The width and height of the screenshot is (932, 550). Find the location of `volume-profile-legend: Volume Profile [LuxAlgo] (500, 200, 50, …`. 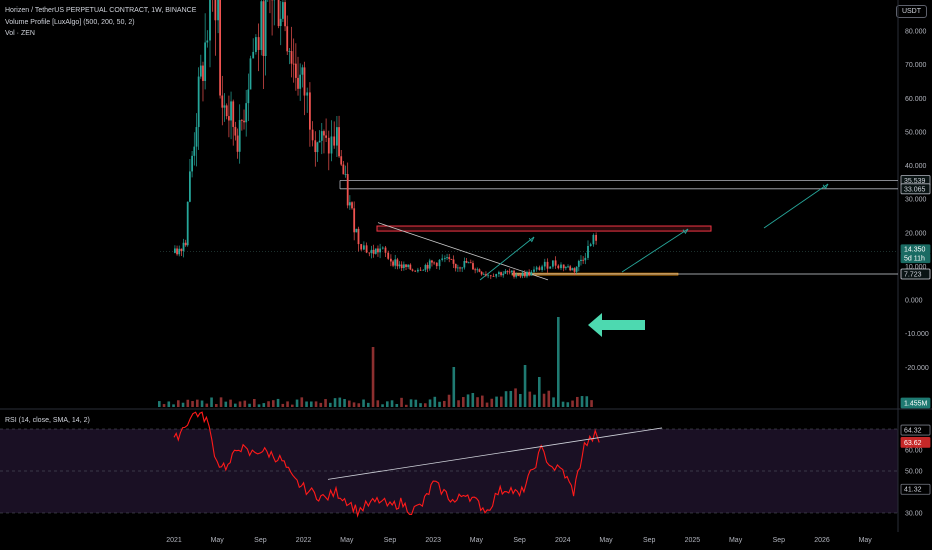

volume-profile-legend: Volume Profile [LuxAlgo] (500, 200, 50, … is located at coordinates (70, 22).